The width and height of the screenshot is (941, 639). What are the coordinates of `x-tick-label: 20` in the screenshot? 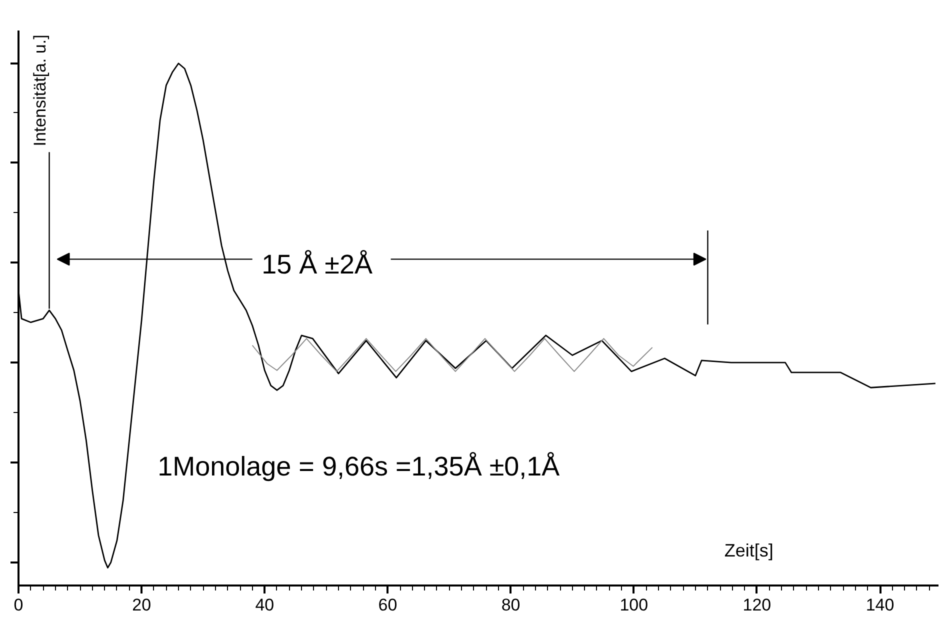 It's located at (142, 605).